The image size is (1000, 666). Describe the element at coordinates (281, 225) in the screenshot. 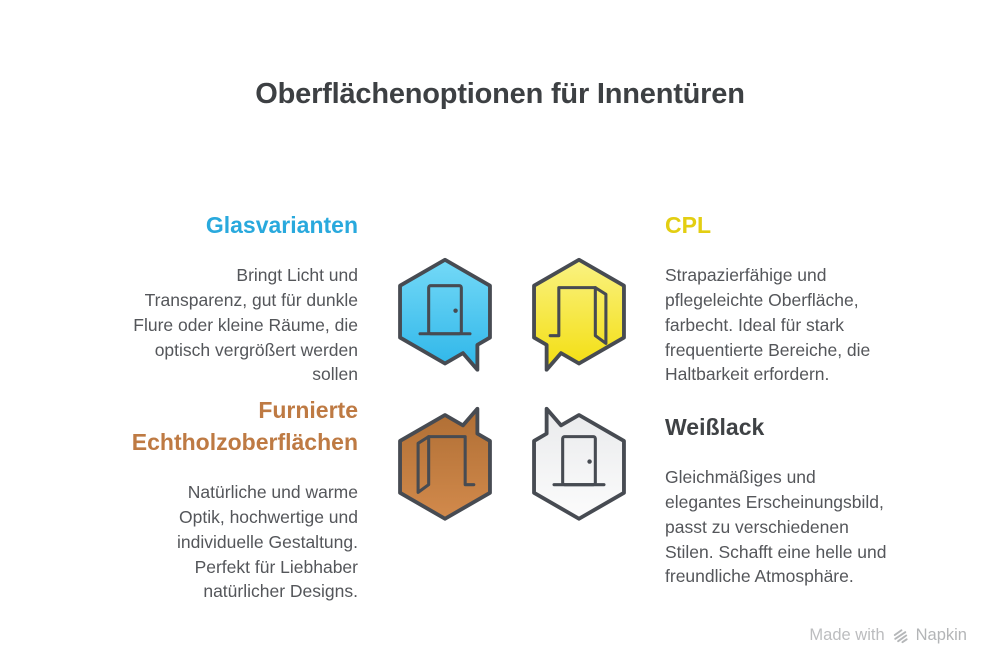

I see `section-heading-glasvarianten: Glasvarianten` at that location.